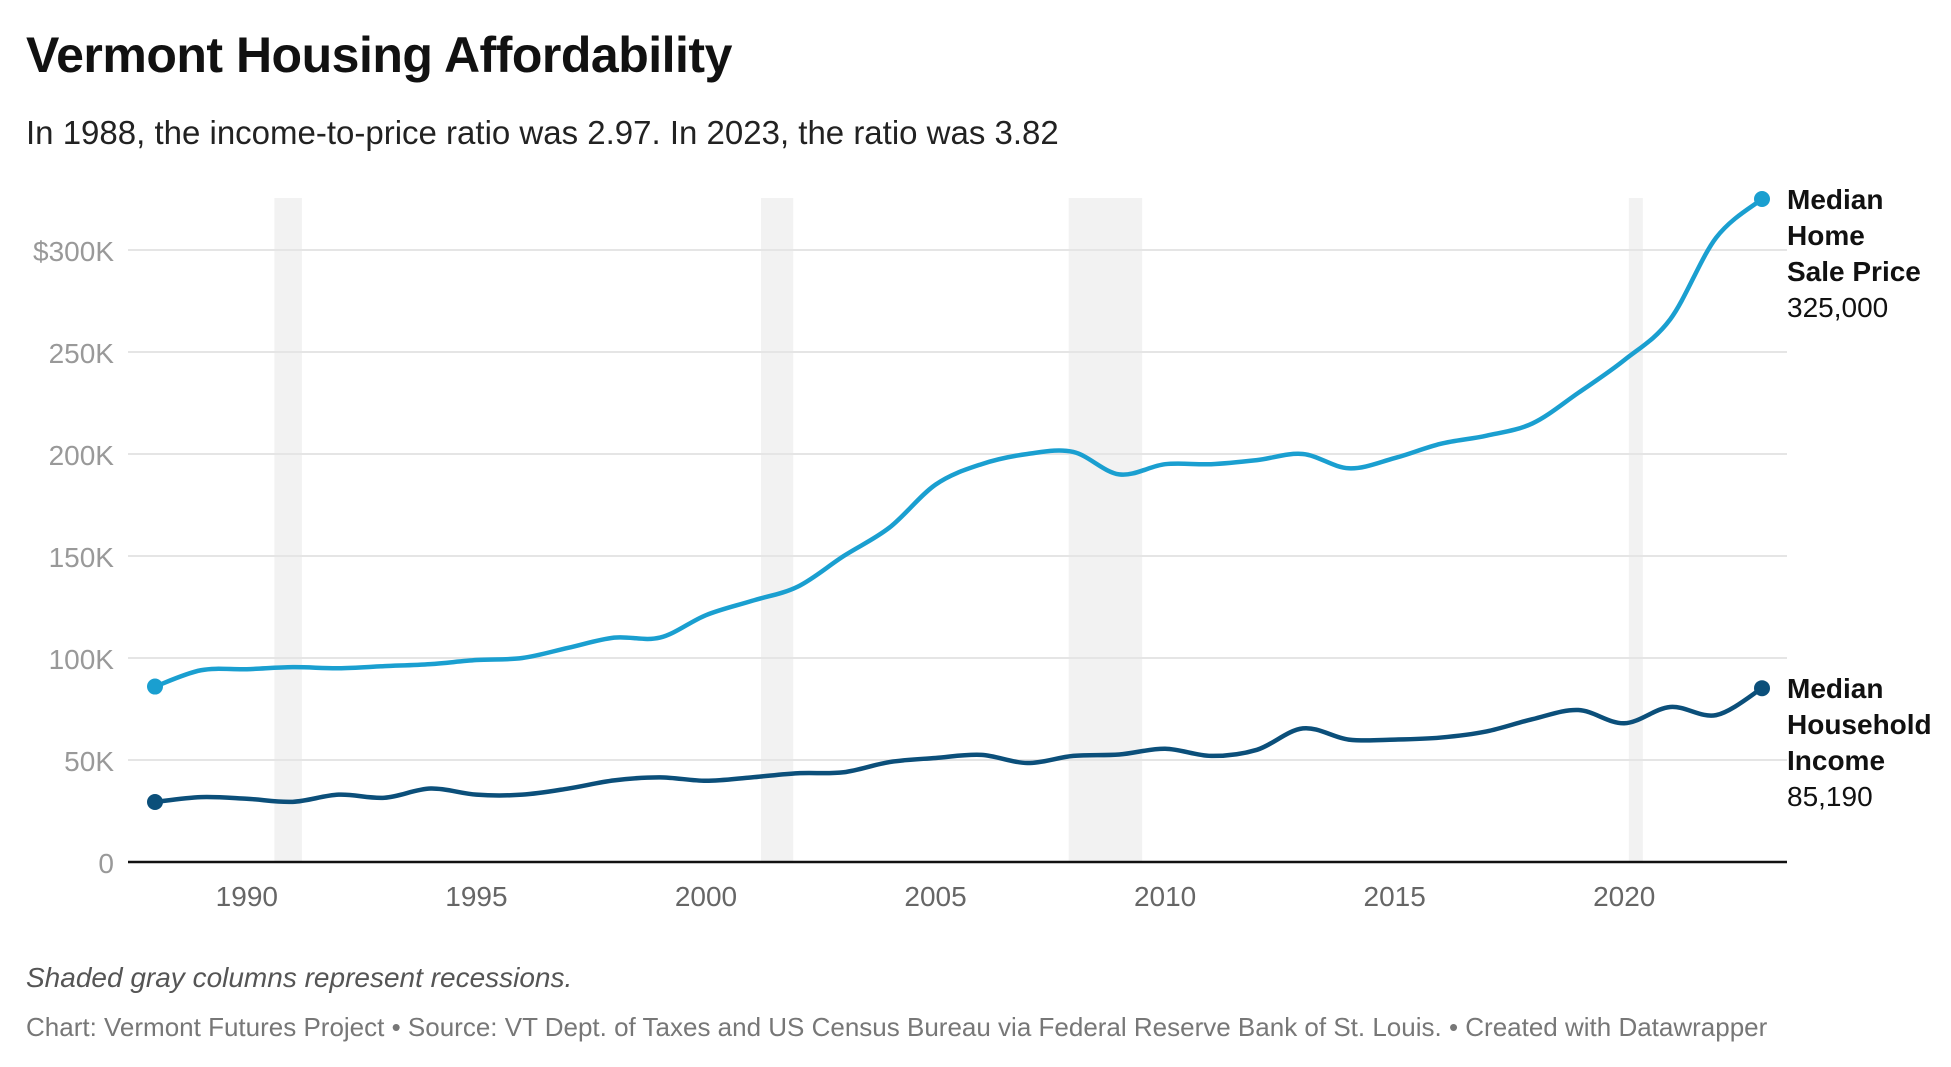  Describe the element at coordinates (1395, 896) in the screenshot. I see `x-tick-label: 2015` at that location.